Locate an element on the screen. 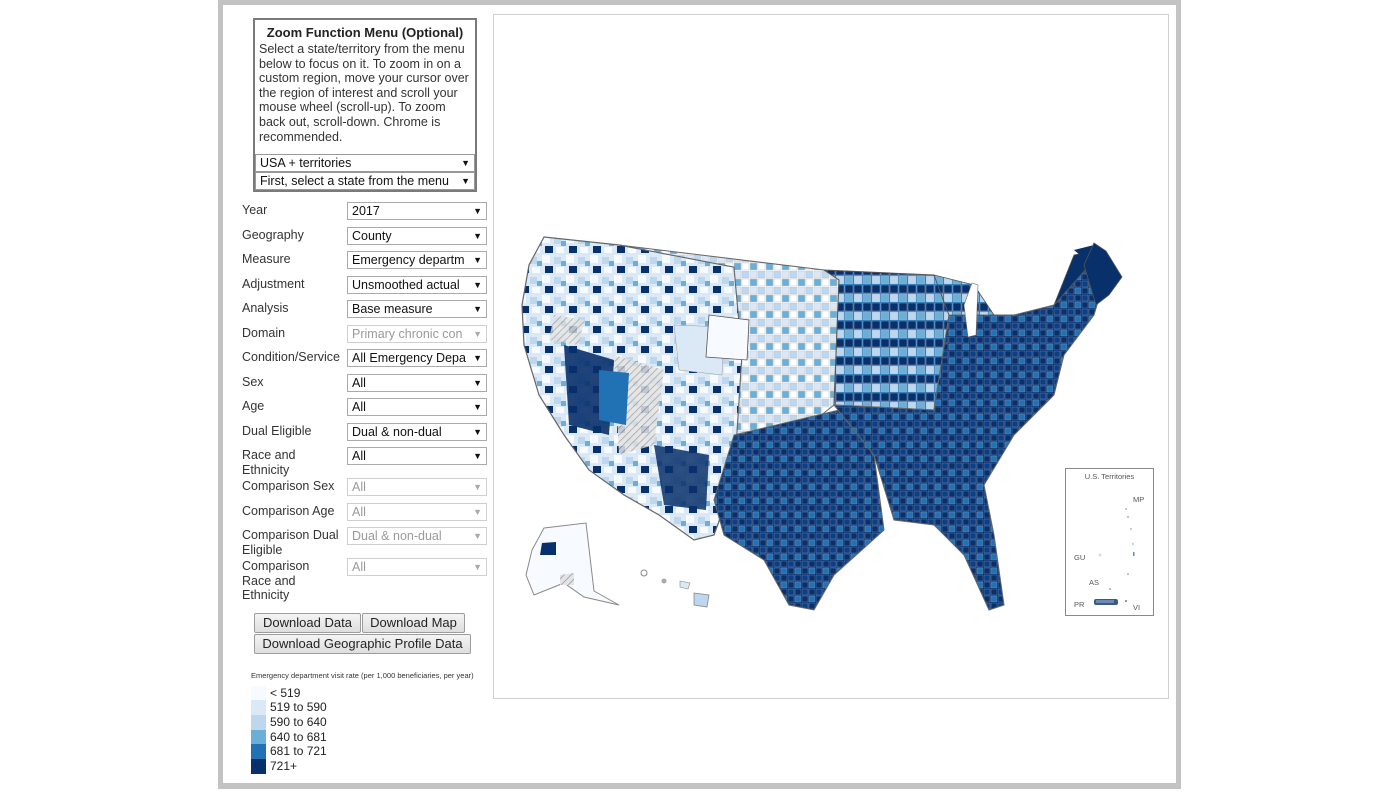 The height and width of the screenshot is (793, 1400). filter-label: Comparison Sex is located at coordinates (288, 486).